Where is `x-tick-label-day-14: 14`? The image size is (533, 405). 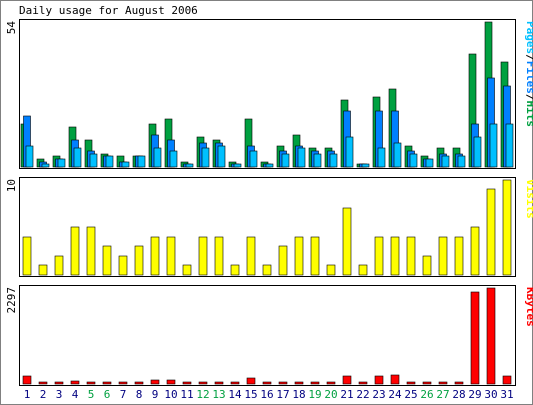
x-tick-label-day-14: 14 is located at coordinates (235, 394).